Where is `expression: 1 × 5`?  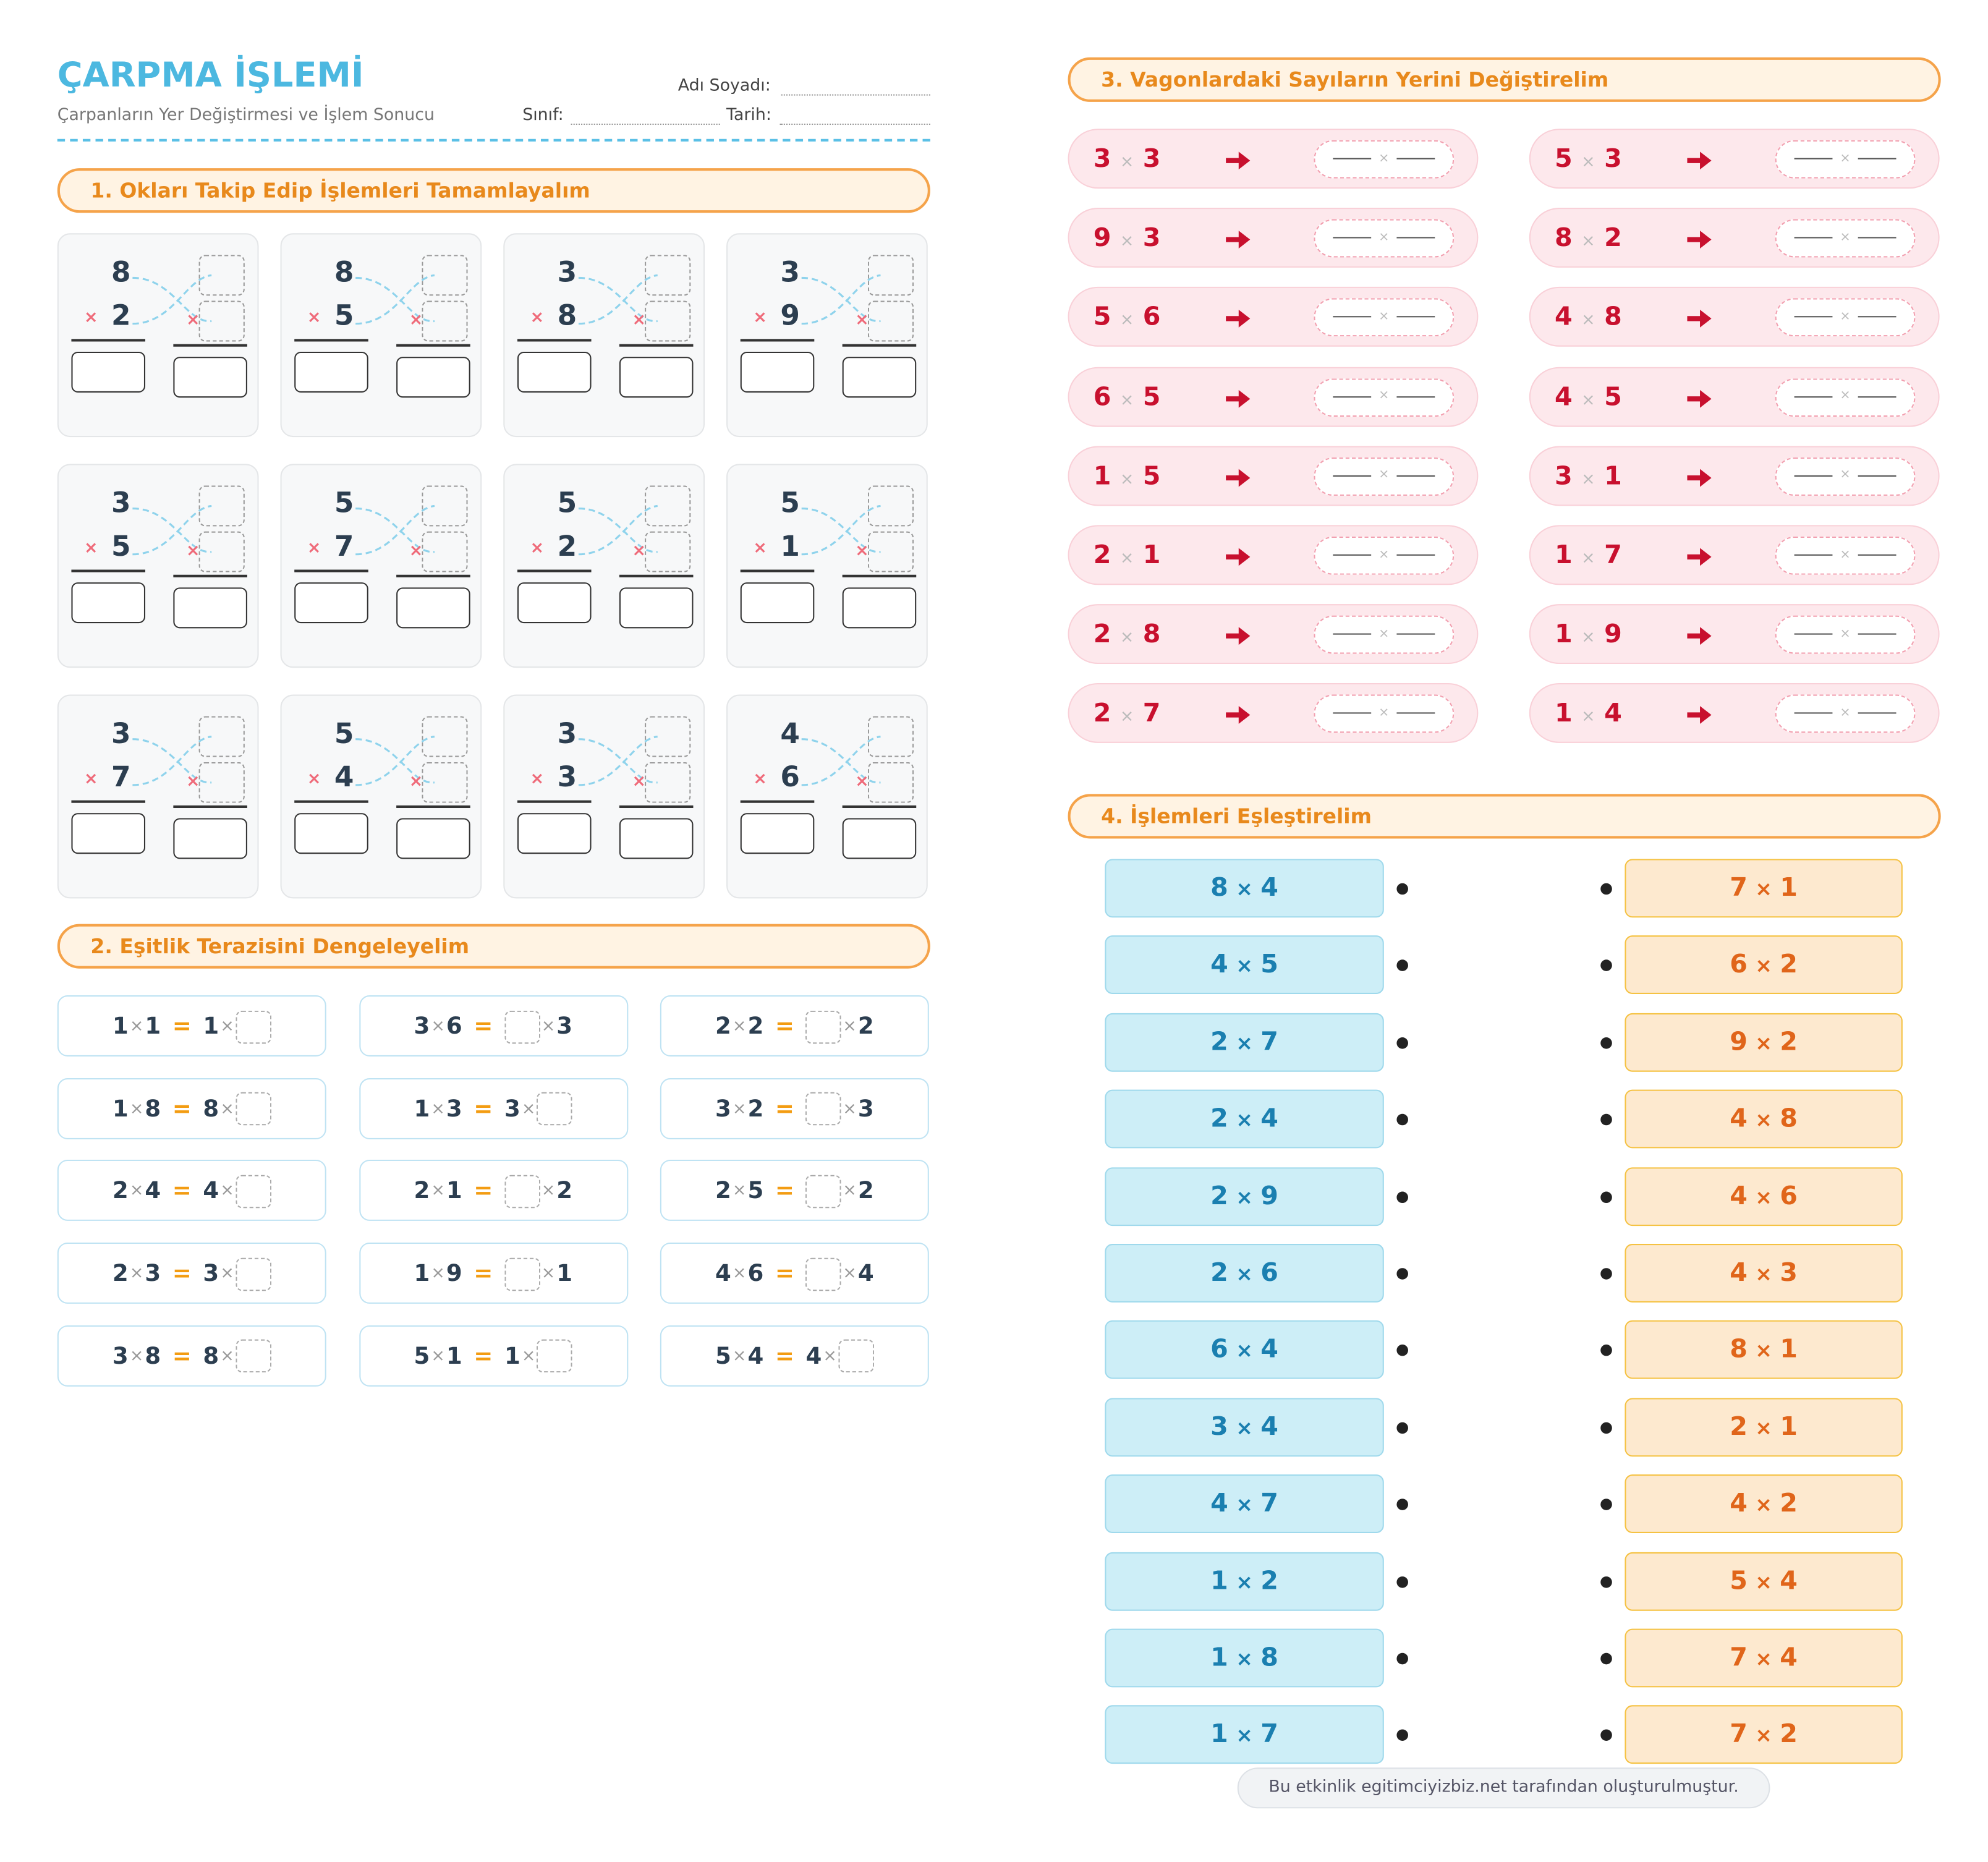
expression: 1 × 5 is located at coordinates (1127, 477).